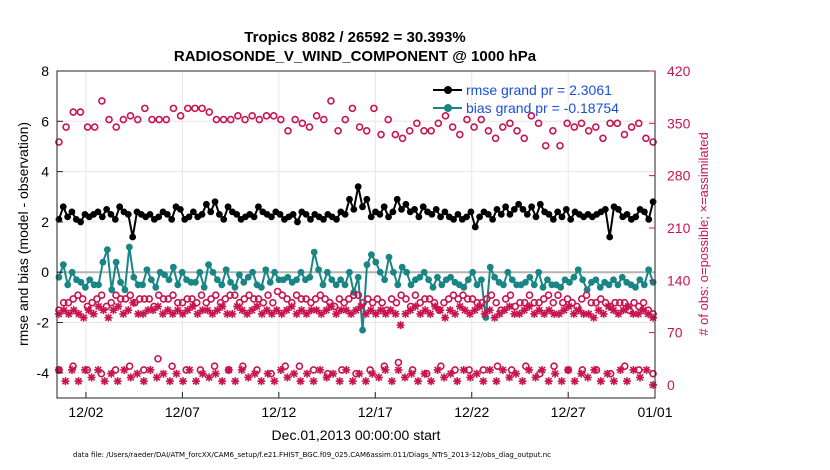 This screenshot has width=830, height=470. What do you see at coordinates (182, 412) in the screenshot?
I see `x-tick-label: 12/07` at bounding box center [182, 412].